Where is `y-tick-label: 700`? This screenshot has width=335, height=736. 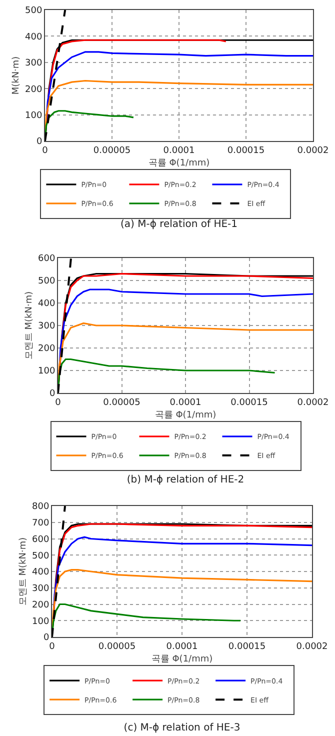
y-tick-label: 700 is located at coordinates (41, 523).